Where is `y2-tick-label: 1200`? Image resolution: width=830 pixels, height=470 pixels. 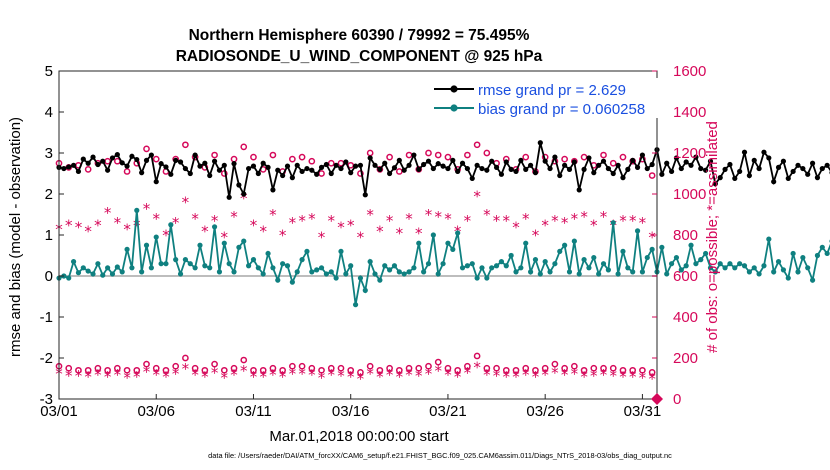 y2-tick-label: 1200 is located at coordinates (689, 153).